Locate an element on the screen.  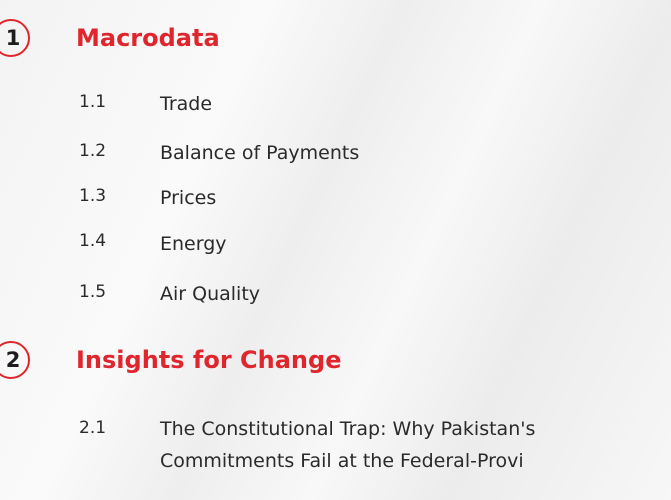
section-title: Macrodata is located at coordinates (148, 38).